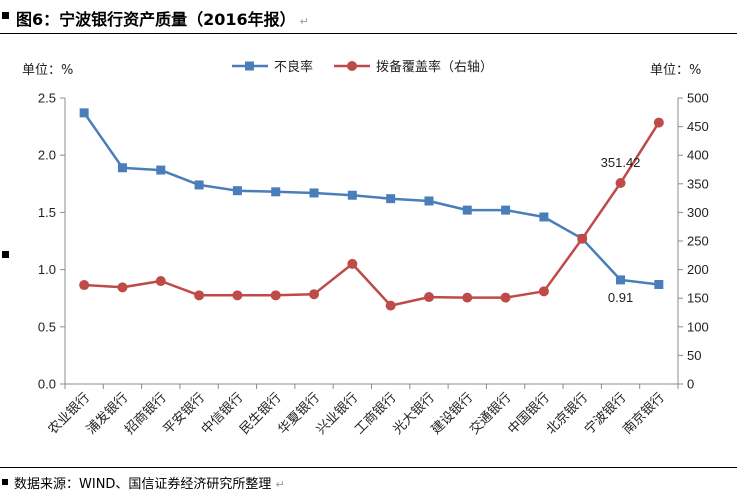  What do you see at coordinates (280, 484) in the screenshot?
I see `source-return-mark: ↵` at bounding box center [280, 484].